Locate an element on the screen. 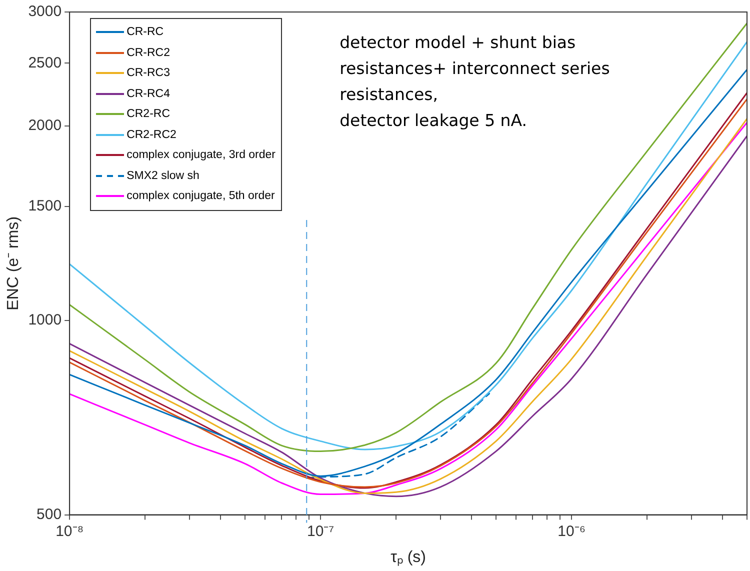  y-tick-label: 1500 is located at coordinates (45, 206).